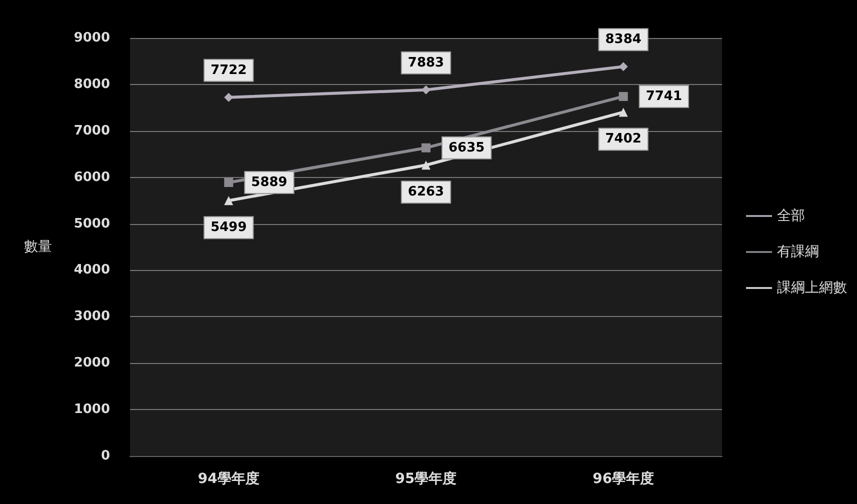 The width and height of the screenshot is (857, 504). I want to click on y-tick-label: 8000, so click(92, 84).